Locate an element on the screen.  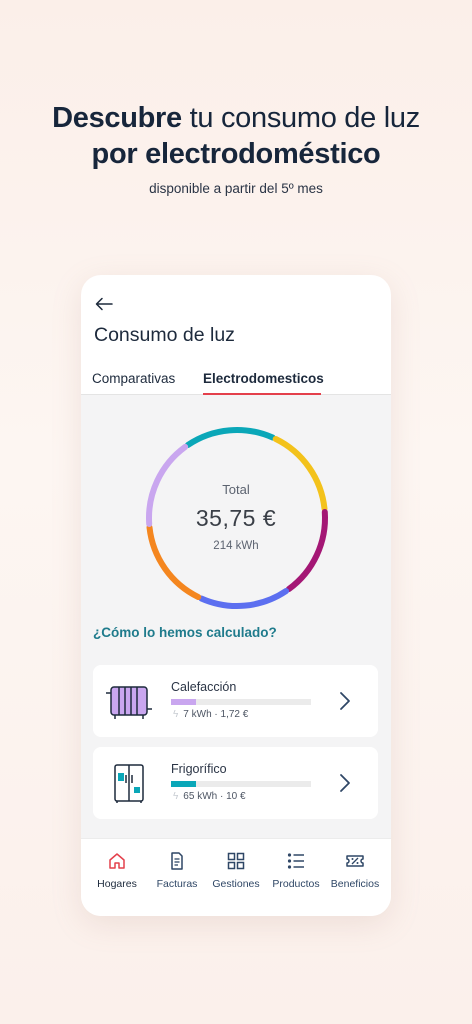
nav-facturas: Facturas is located at coordinates (177, 870).